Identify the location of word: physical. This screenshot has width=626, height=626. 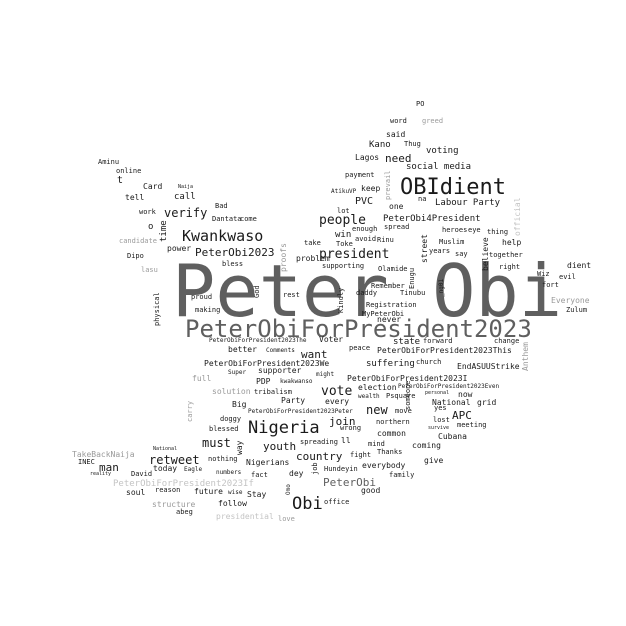
(157, 309).